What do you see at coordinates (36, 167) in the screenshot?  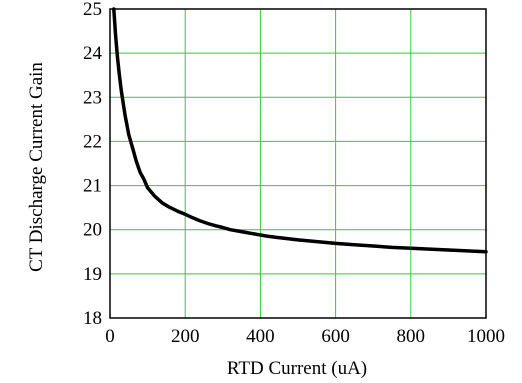 I see `y-axis-label: CT Discharge Current Gain` at bounding box center [36, 167].